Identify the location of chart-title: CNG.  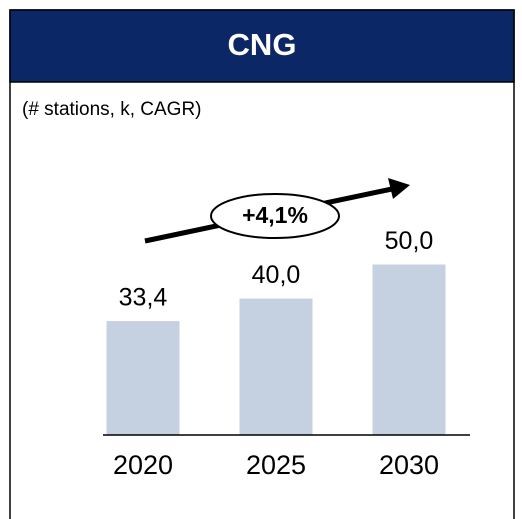
(262, 44).